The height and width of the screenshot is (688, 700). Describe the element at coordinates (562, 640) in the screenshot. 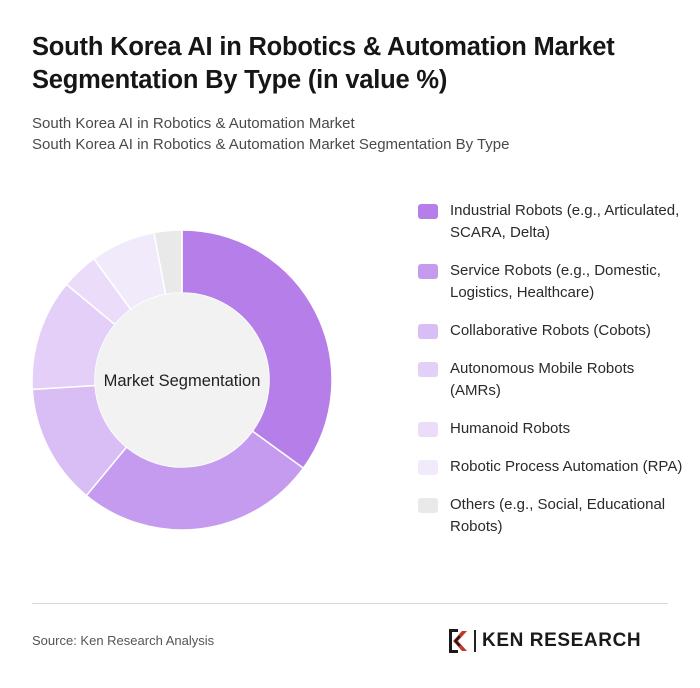

I see `logo-text: KEN RESEARCH` at that location.